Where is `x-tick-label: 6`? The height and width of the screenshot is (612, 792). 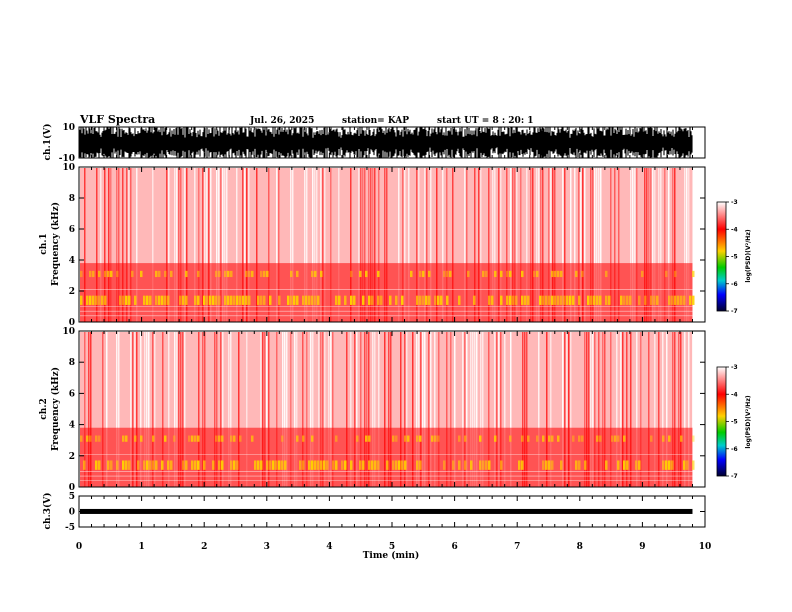 x-tick-label: 6 is located at coordinates (454, 547).